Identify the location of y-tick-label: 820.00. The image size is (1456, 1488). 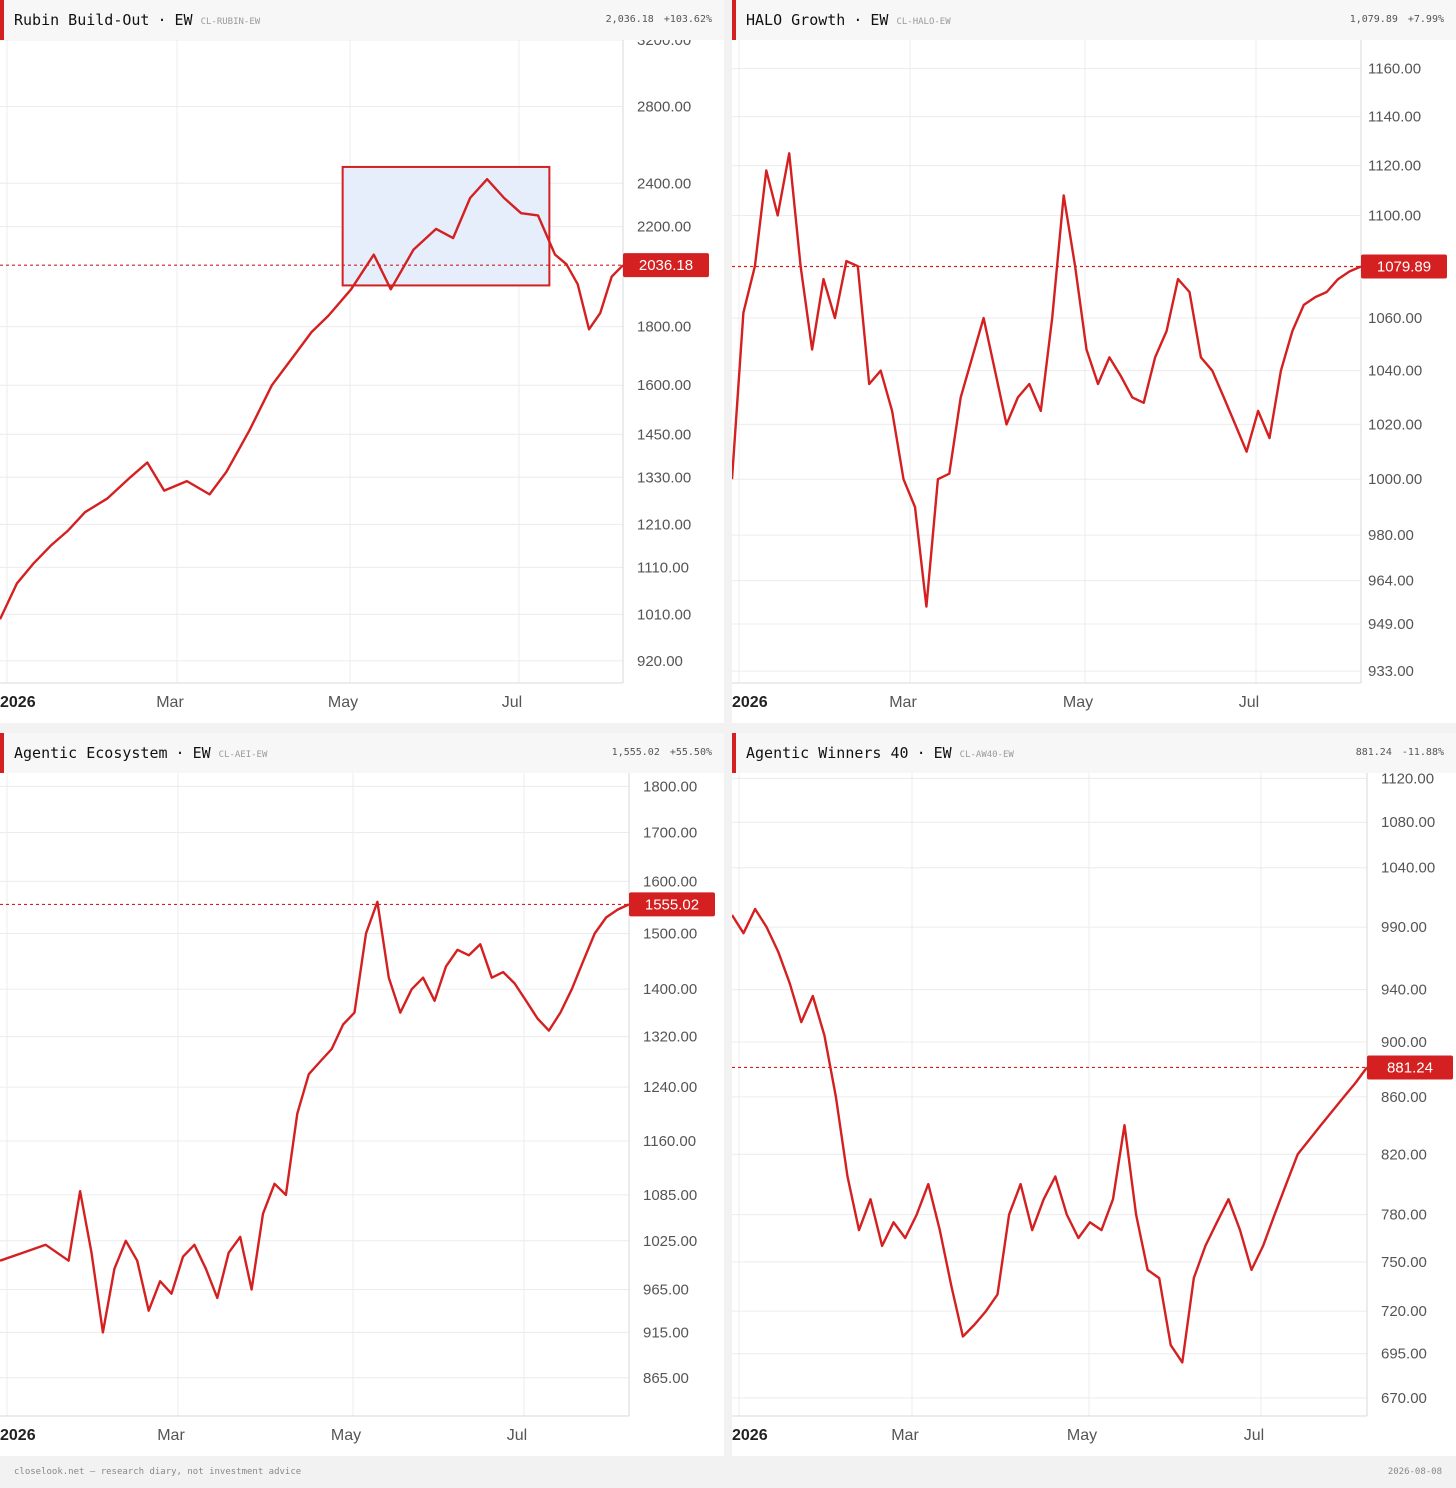
(1404, 1154).